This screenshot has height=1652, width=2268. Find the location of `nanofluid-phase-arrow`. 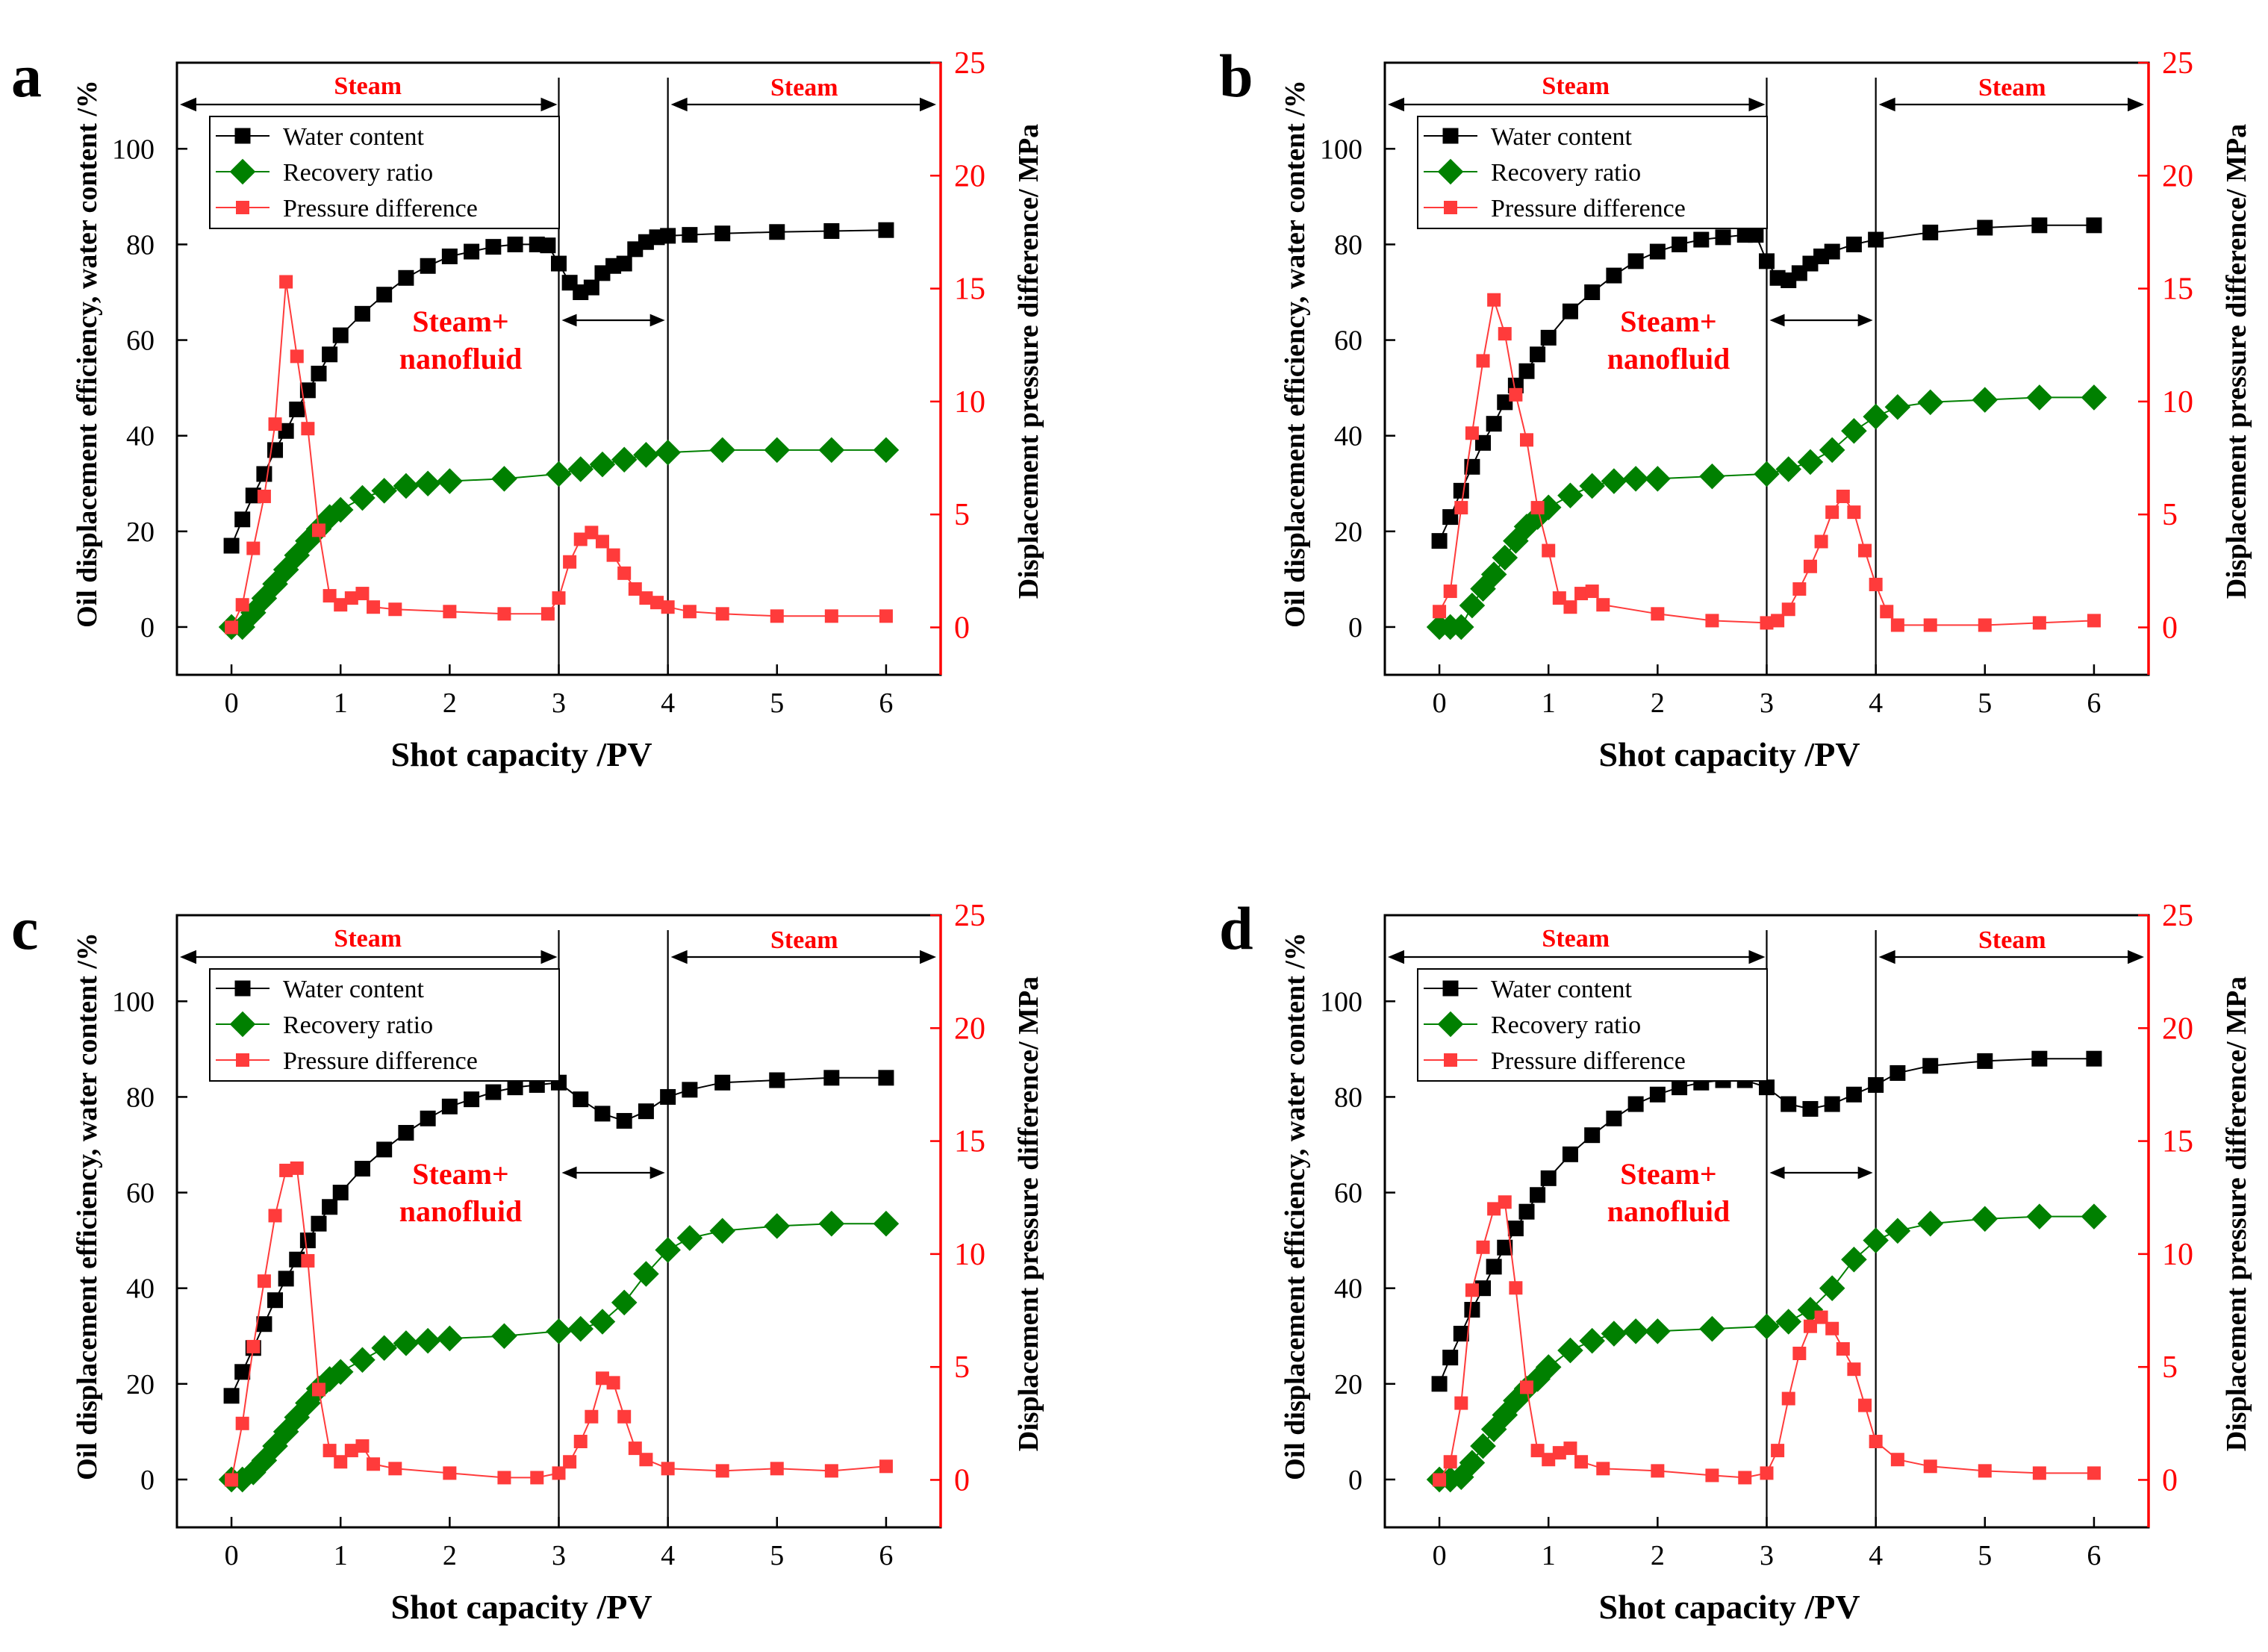

nanofluid-phase-arrow is located at coordinates (1821, 1172).